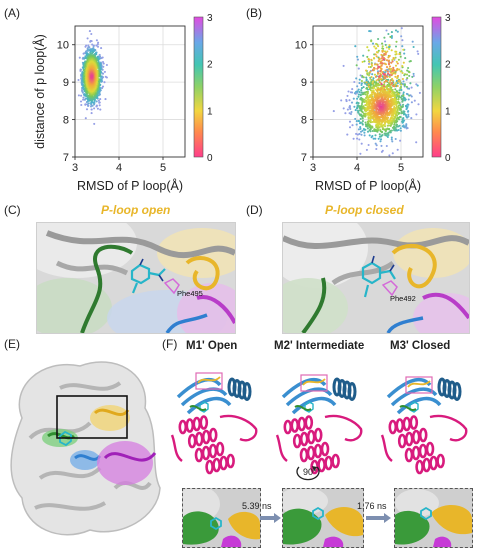  What do you see at coordinates (136, 210) in the screenshot?
I see `panel-c-title: P-loop open` at bounding box center [136, 210].